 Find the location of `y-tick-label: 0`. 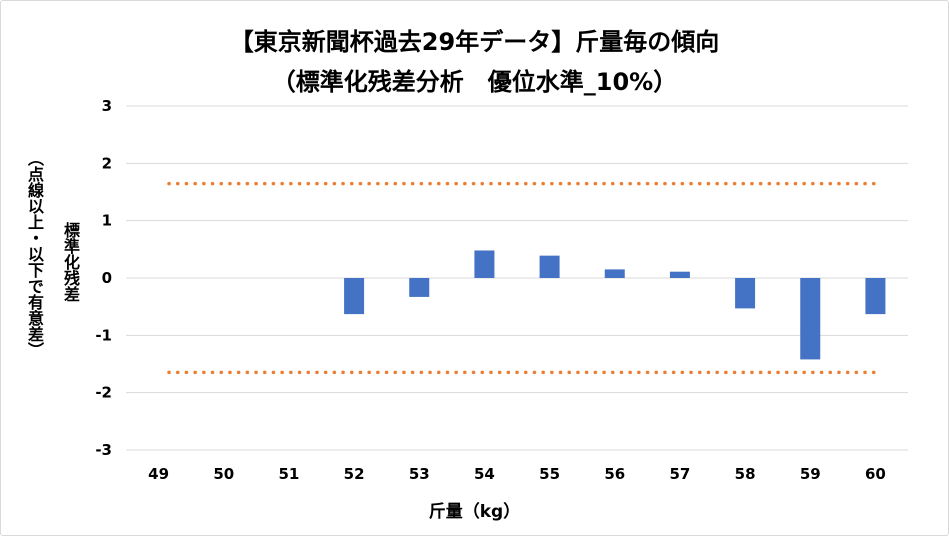

y-tick-label: 0 is located at coordinates (107, 278).